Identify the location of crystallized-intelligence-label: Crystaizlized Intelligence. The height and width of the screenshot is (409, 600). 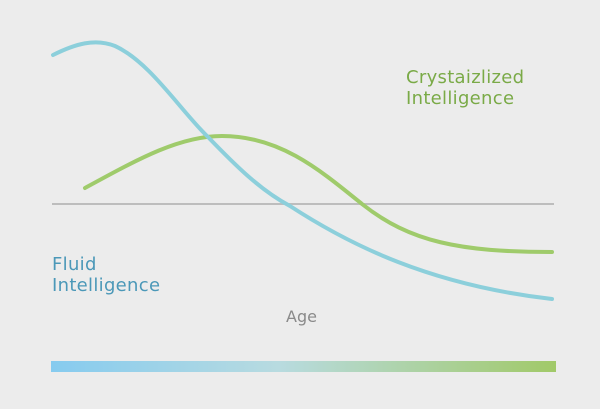
(465, 88).